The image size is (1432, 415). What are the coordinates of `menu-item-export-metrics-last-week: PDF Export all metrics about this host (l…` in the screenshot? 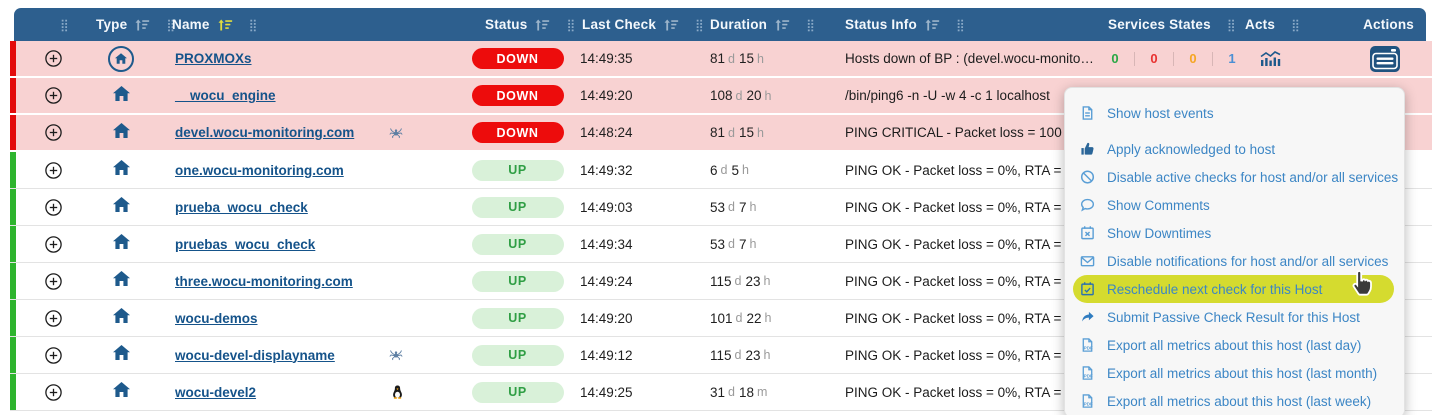 It's located at (1234, 401).